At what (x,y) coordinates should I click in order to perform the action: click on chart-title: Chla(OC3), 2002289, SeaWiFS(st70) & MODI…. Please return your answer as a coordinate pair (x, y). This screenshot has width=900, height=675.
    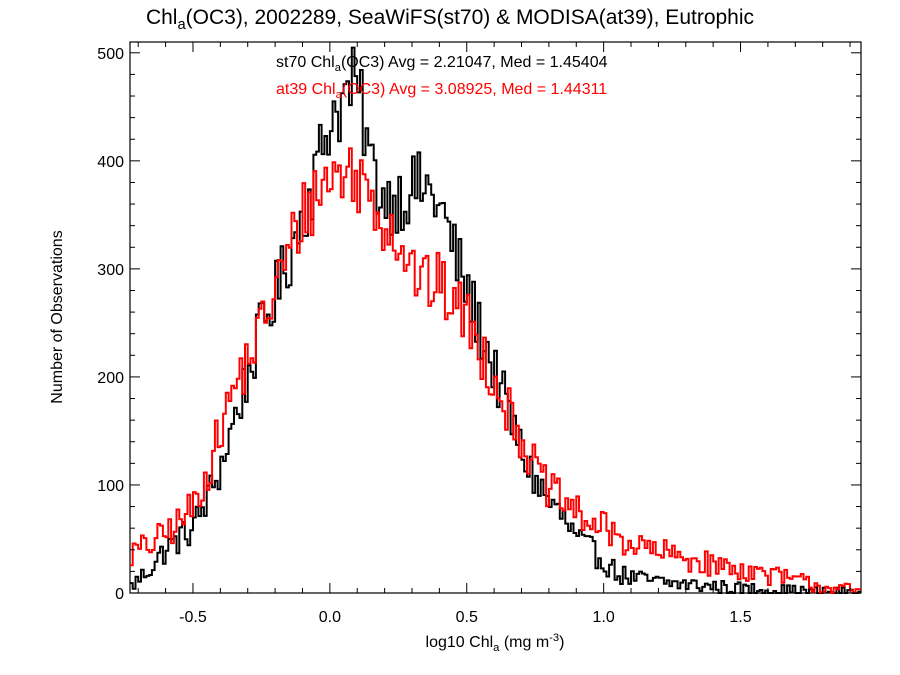
    Looking at the image, I should click on (450, 20).